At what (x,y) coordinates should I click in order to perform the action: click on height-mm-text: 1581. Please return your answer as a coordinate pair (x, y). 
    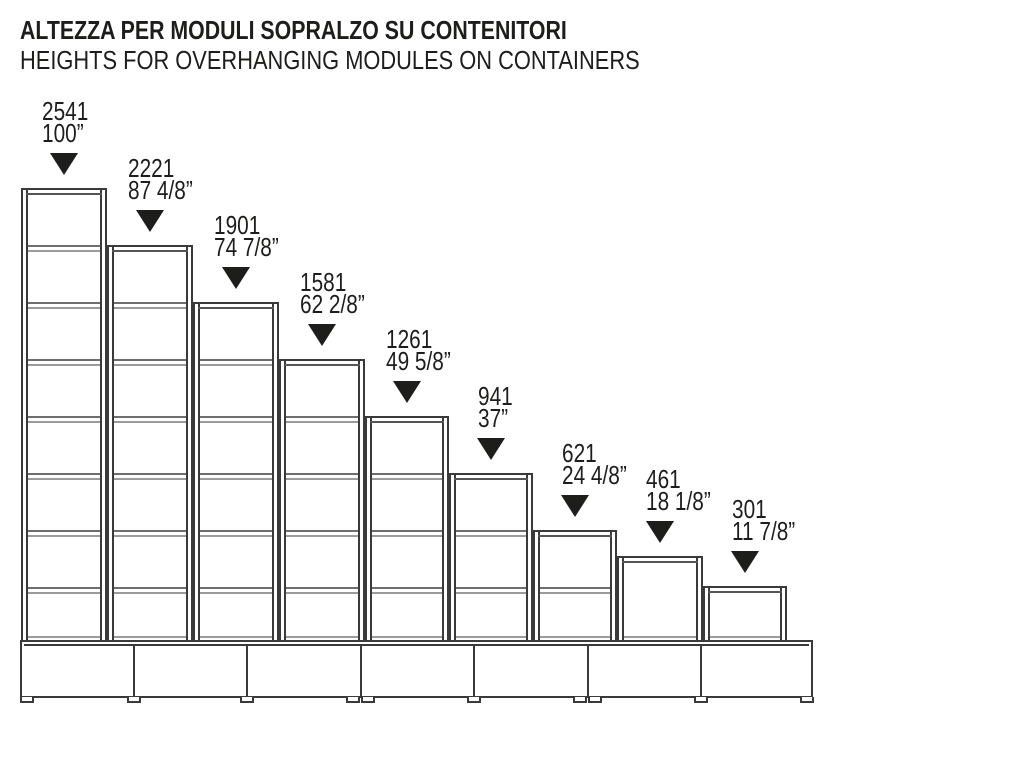
    Looking at the image, I should click on (323, 282).